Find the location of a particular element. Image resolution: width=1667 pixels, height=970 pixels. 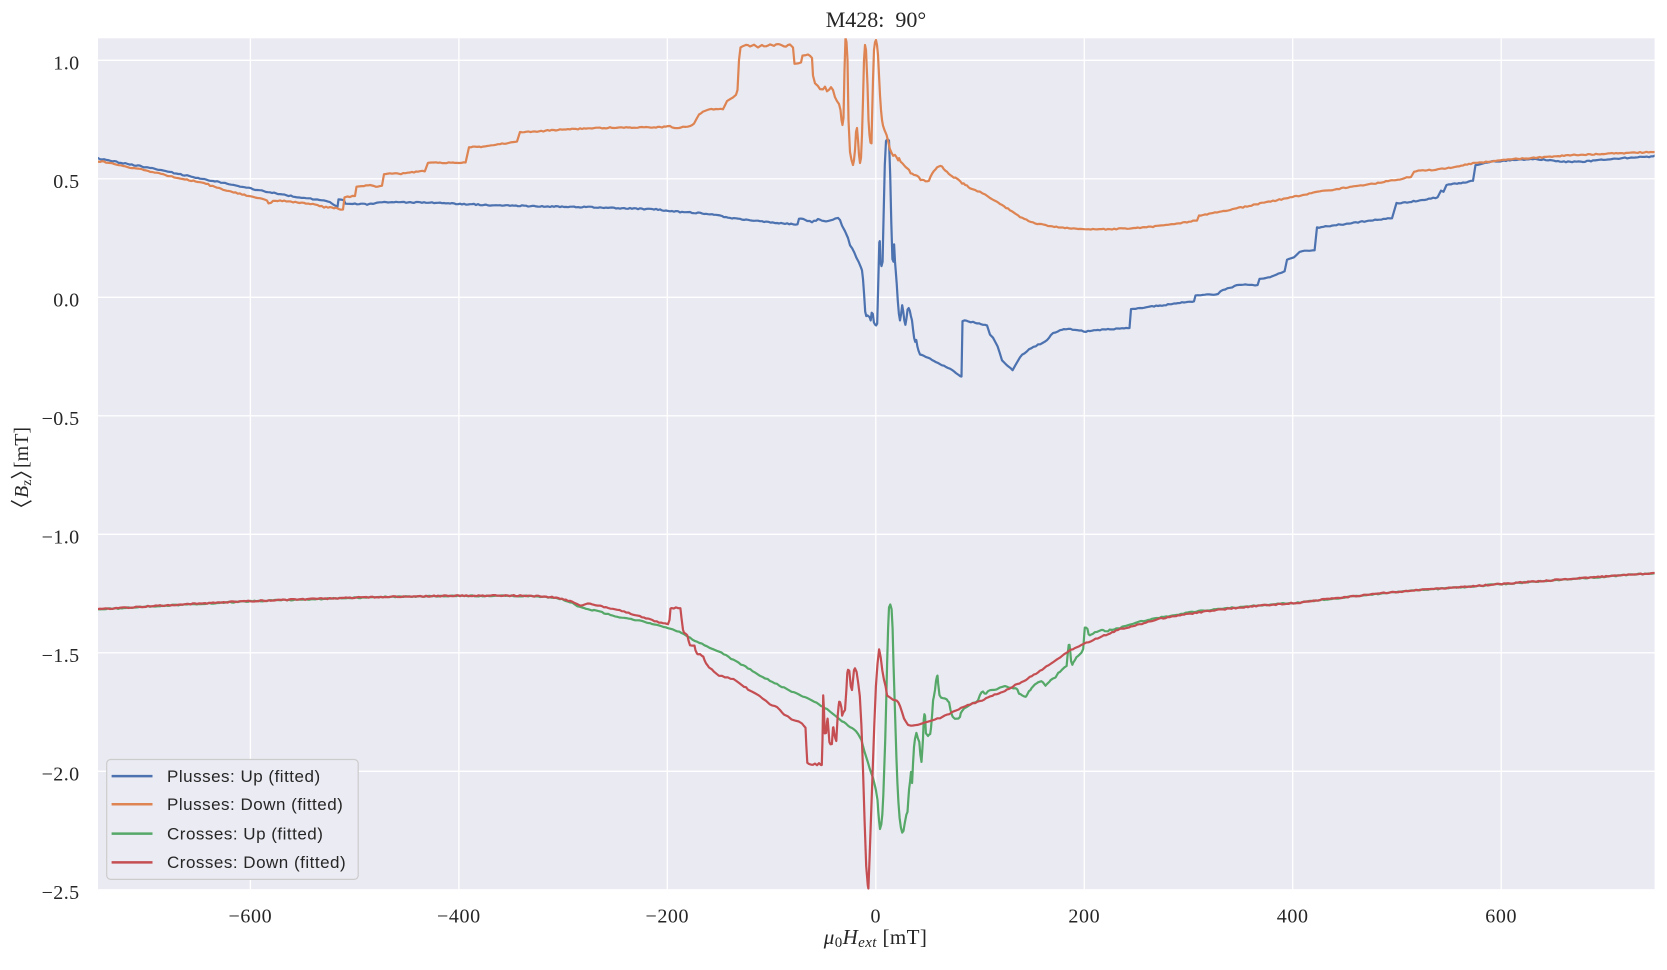

svg-text: μ0Hext [mT] is located at coordinates (875, 938).